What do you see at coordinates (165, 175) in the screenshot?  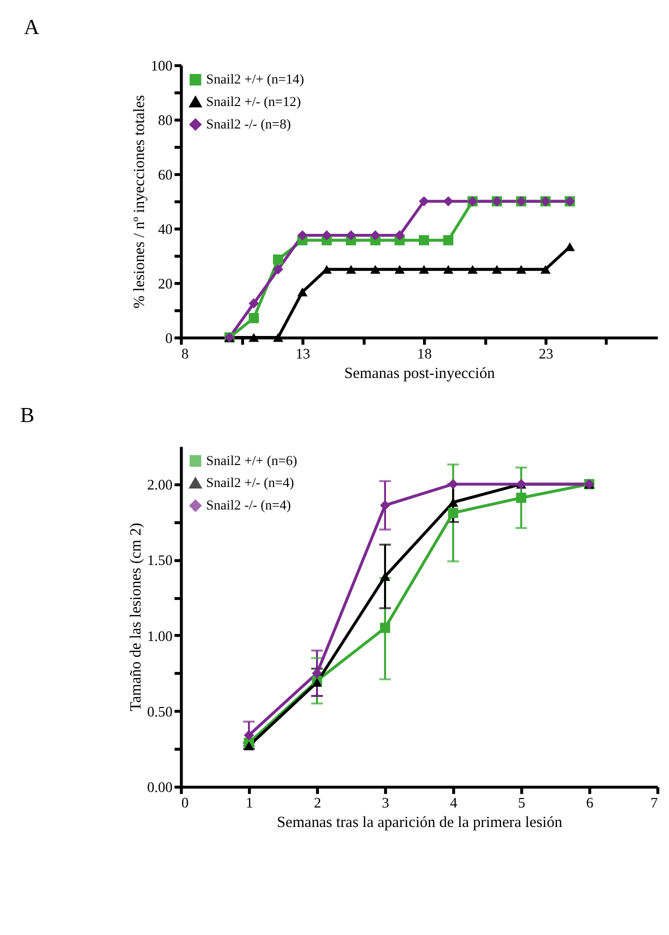 I see `y-tick-label: 60` at bounding box center [165, 175].